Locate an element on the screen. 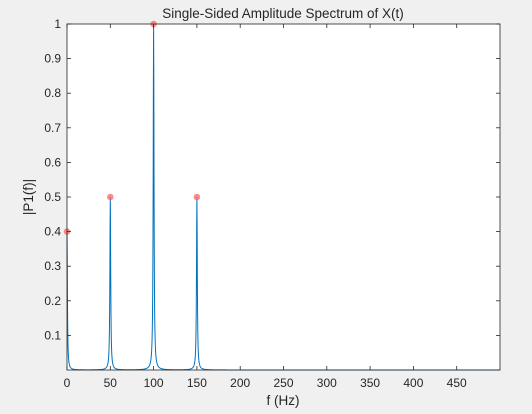  chart-title: Single-Sided Amplitude Spectrum of X(t) is located at coordinates (283, 13).